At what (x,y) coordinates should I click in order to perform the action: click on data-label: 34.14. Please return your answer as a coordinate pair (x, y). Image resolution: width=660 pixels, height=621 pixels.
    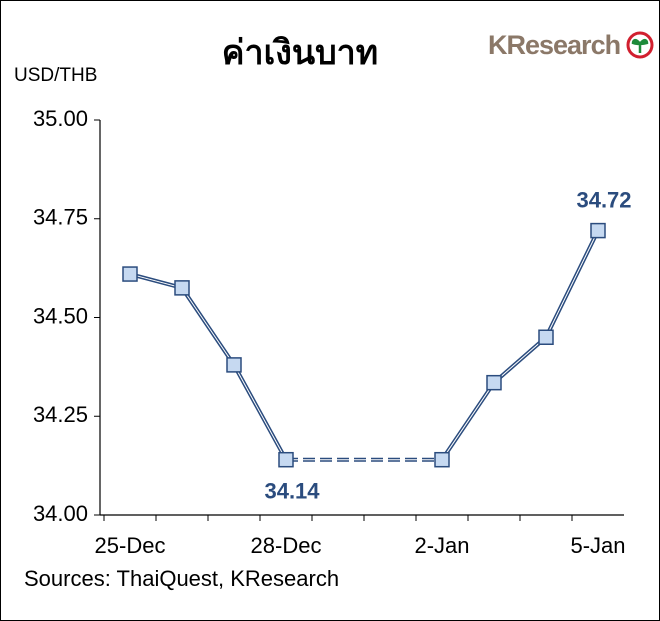
    Looking at the image, I should click on (292, 491).